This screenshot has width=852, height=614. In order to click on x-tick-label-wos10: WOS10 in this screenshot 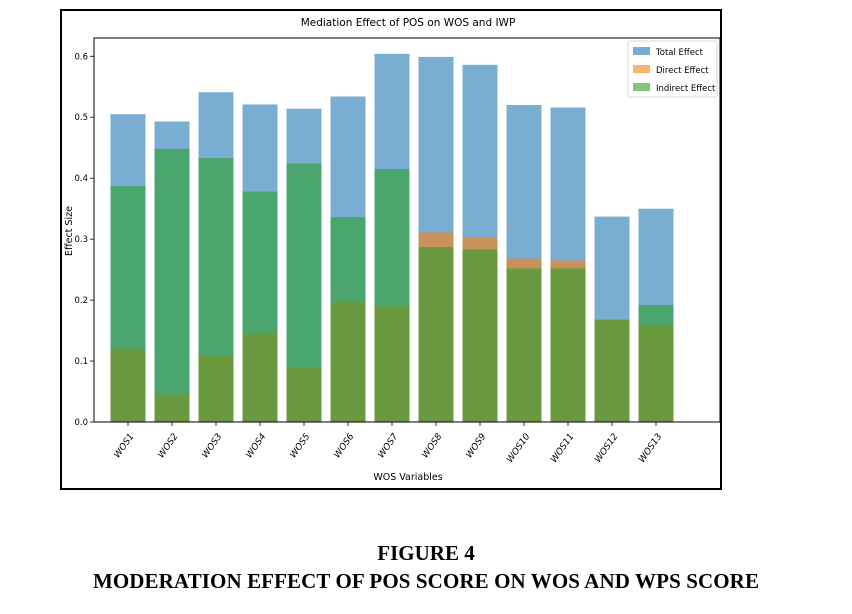, I will do `click(518, 448)`.